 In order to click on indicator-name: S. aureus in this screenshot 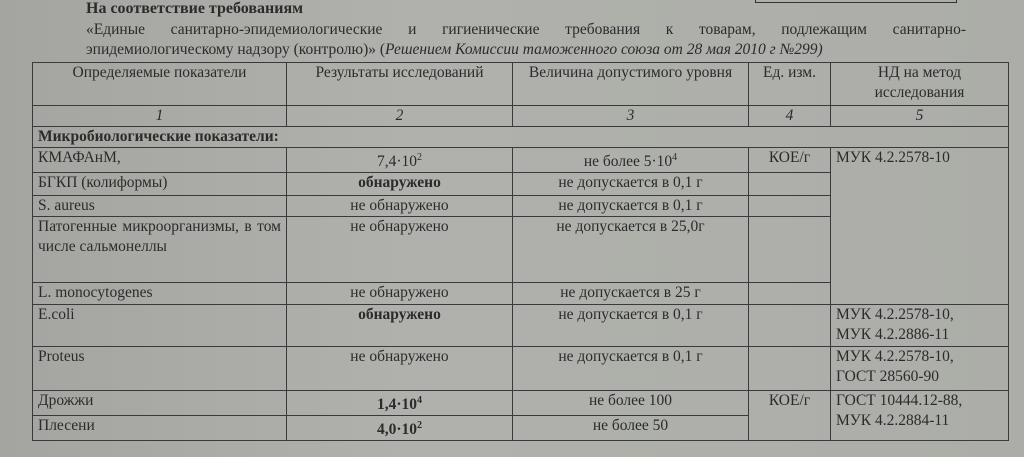, I will do `click(159, 206)`.